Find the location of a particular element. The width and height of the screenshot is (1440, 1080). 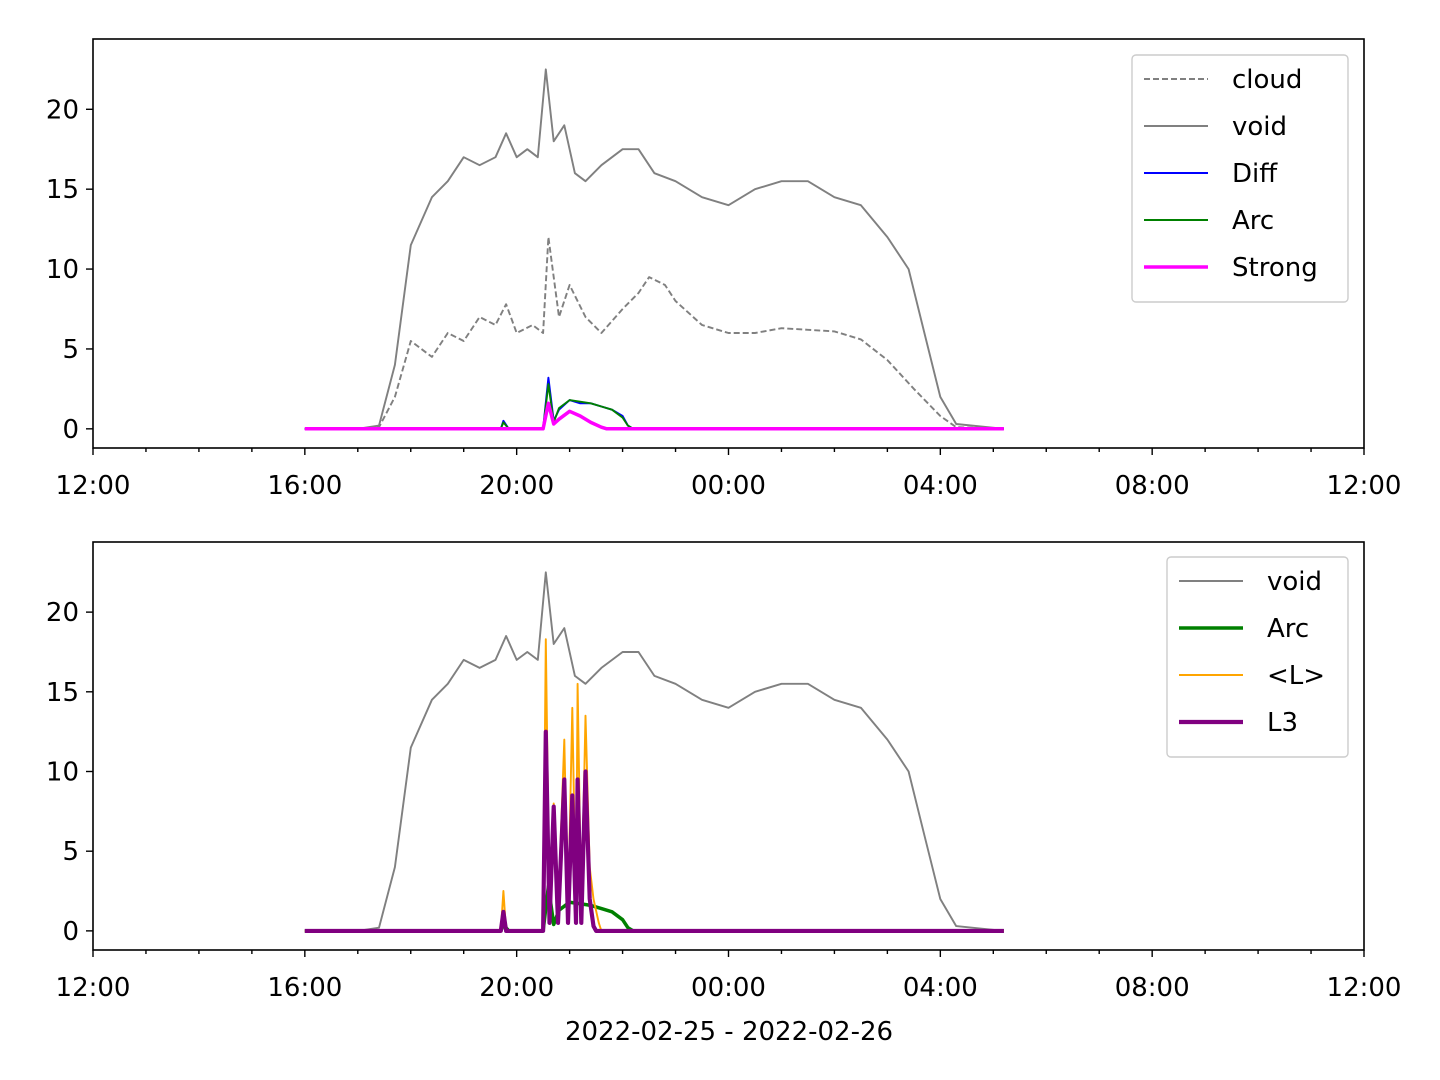

legend-label: L3 is located at coordinates (1282, 723).